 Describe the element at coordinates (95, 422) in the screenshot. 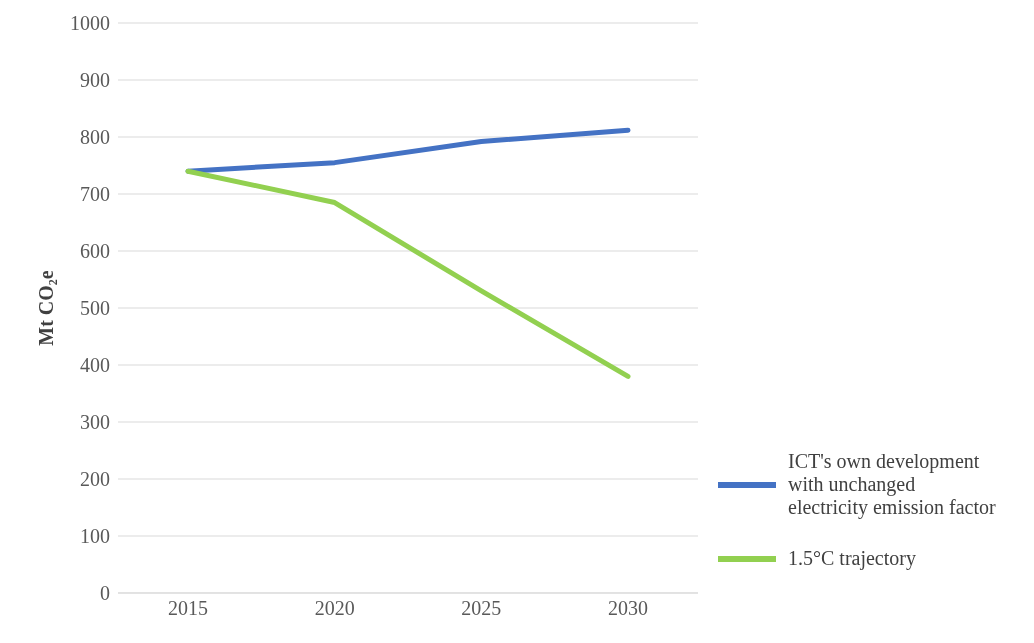

I see `y-tick-label: 300` at that location.